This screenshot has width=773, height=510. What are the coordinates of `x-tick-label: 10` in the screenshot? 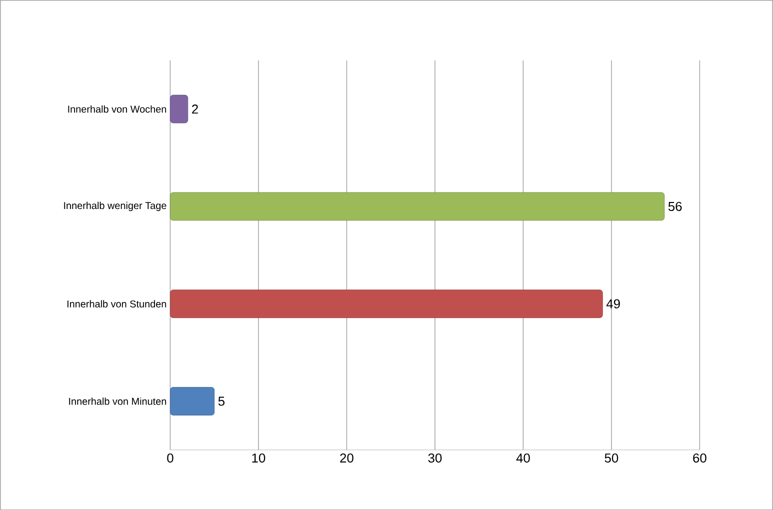 It's located at (259, 457).